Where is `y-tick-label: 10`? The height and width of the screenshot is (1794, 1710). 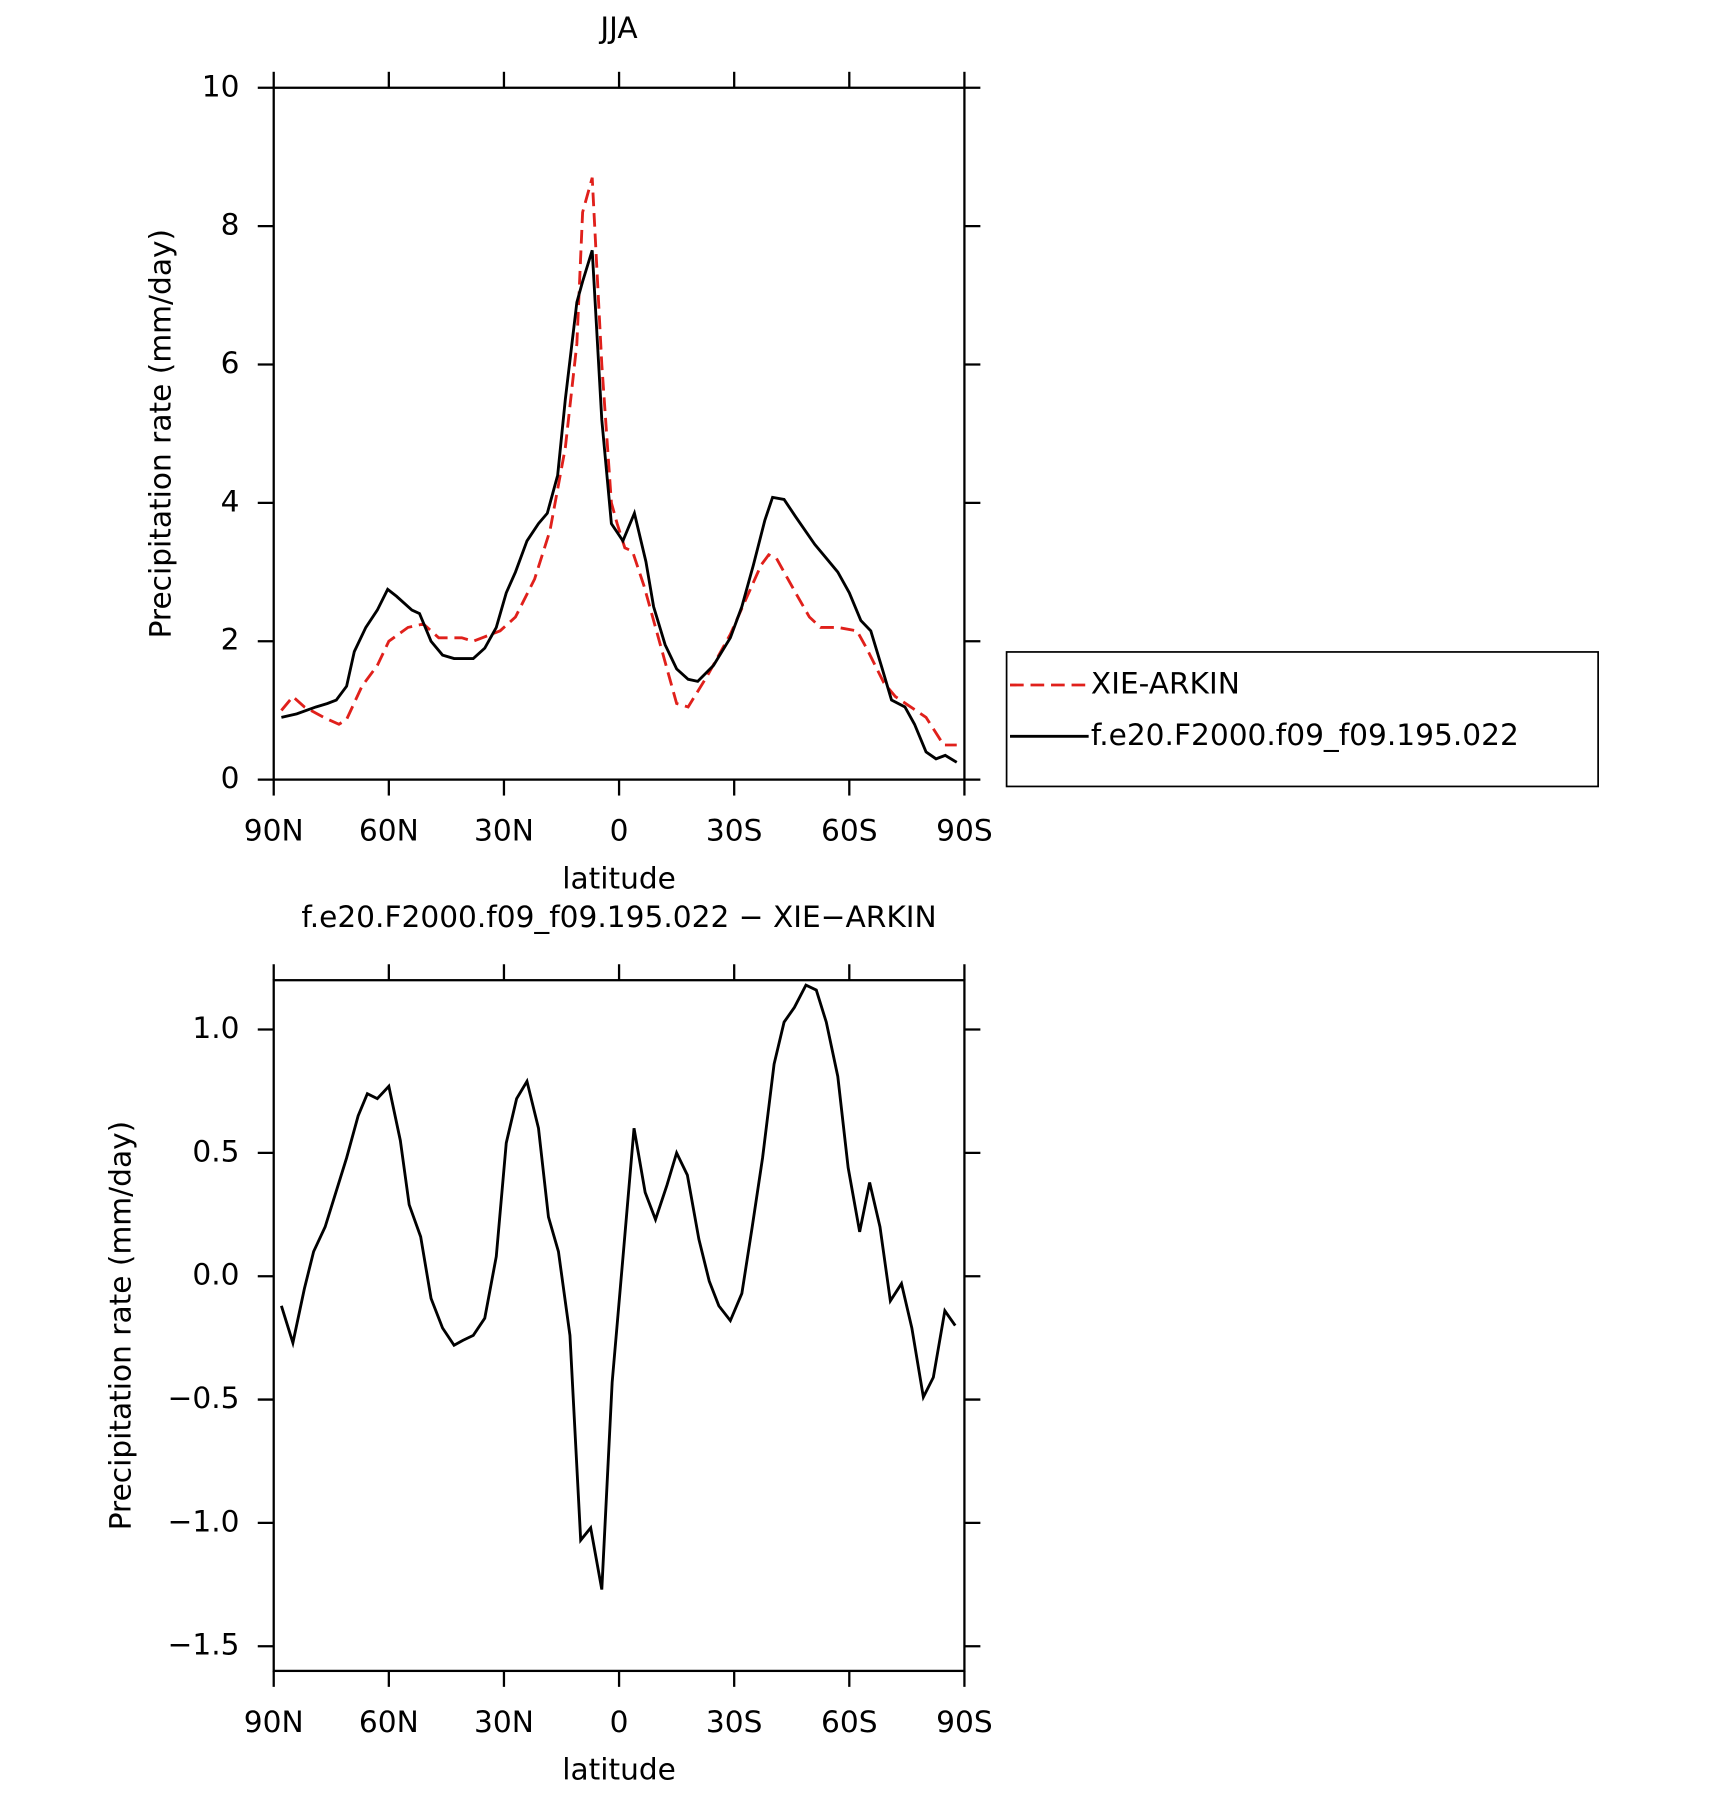 y-tick-label: 10 is located at coordinates (221, 85).